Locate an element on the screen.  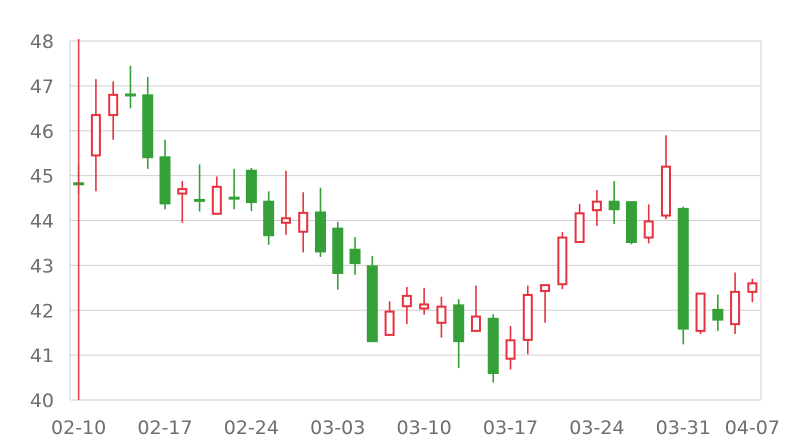
y-tick-label: 44 is located at coordinates (42, 222).